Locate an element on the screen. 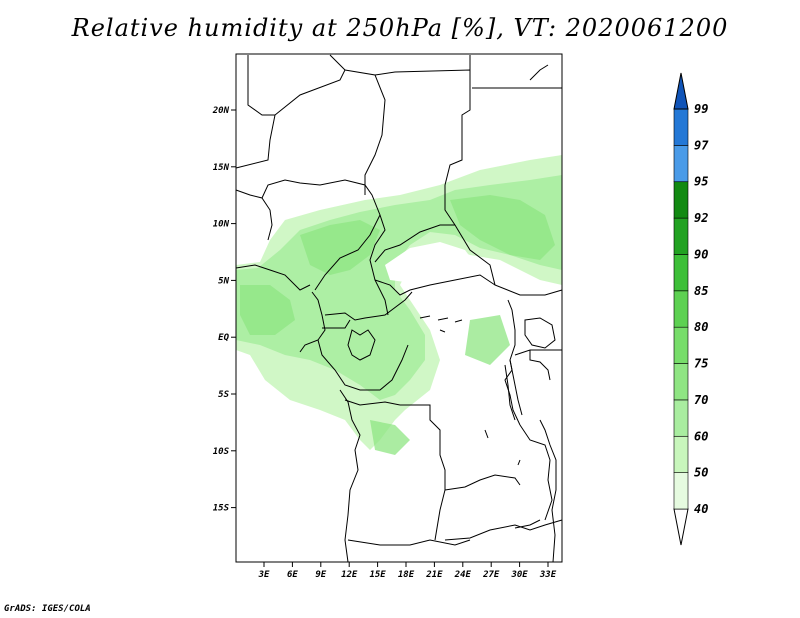 This screenshot has height=618, width=800. lon-tick-label: 15E is located at coordinates (377, 575).